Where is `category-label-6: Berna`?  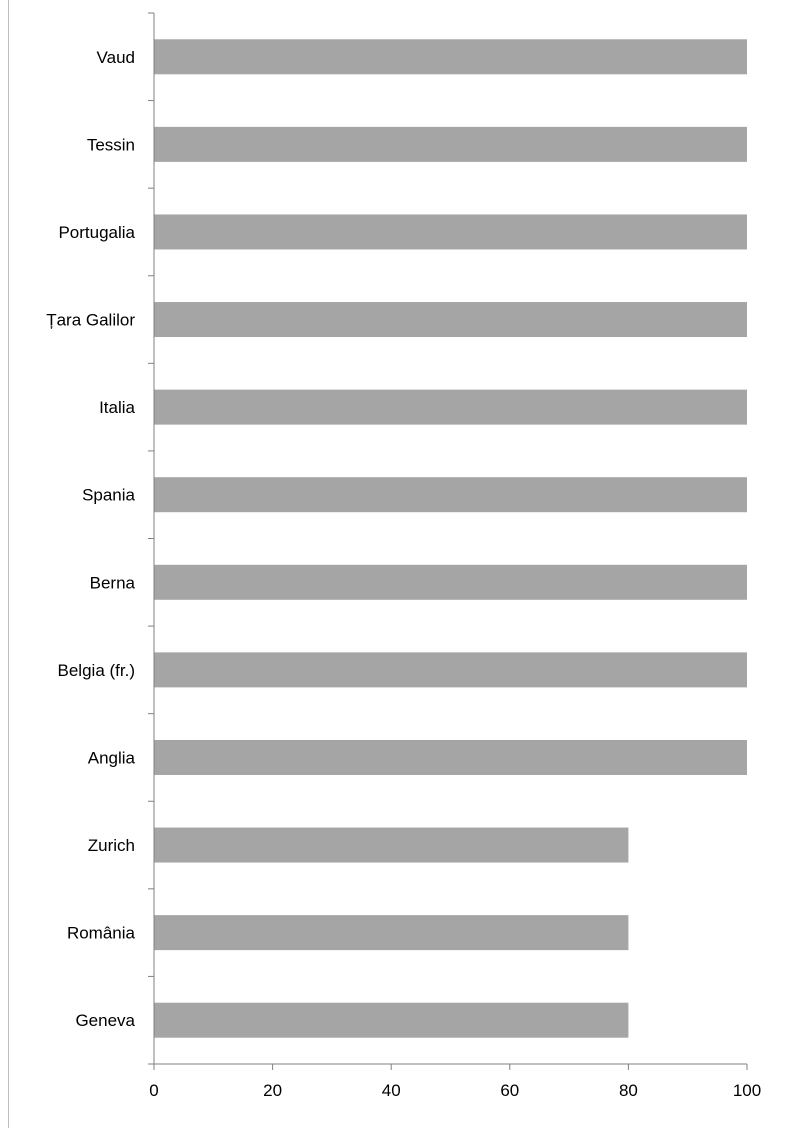
category-label-6: Berna is located at coordinates (113, 582).